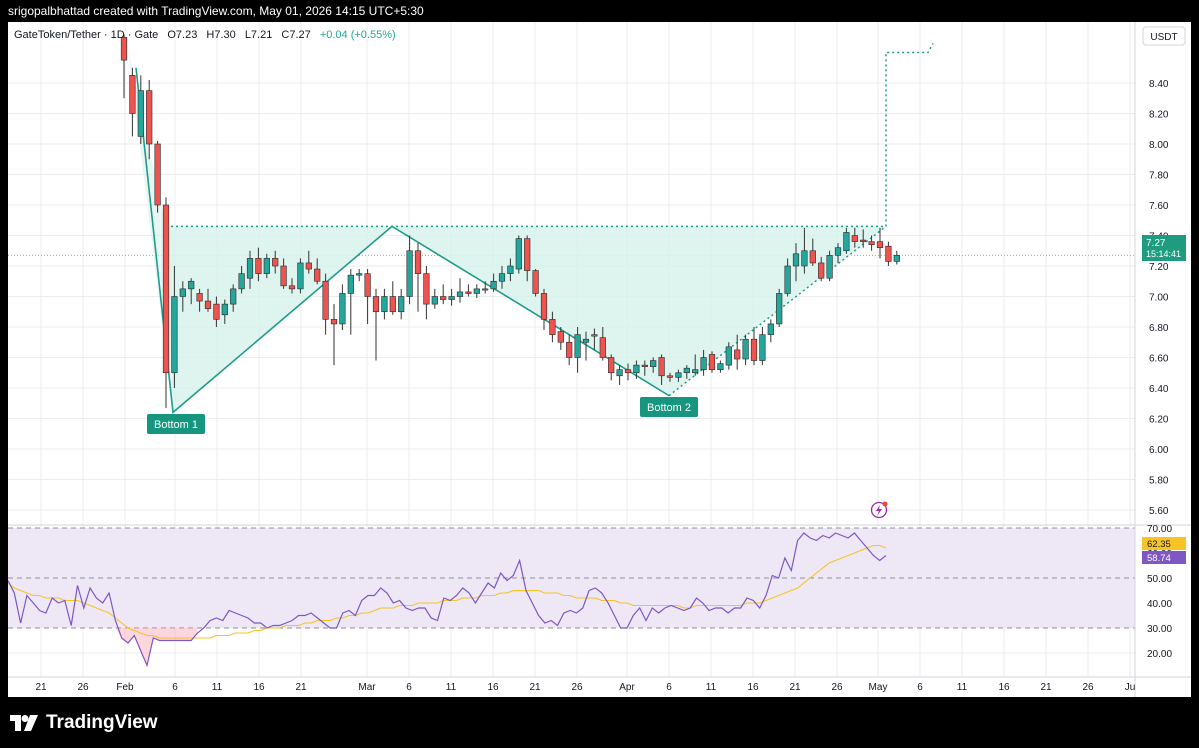 The height and width of the screenshot is (748, 1199). Describe the element at coordinates (1159, 206) in the screenshot. I see `price-tick-label: 7.60` at that location.